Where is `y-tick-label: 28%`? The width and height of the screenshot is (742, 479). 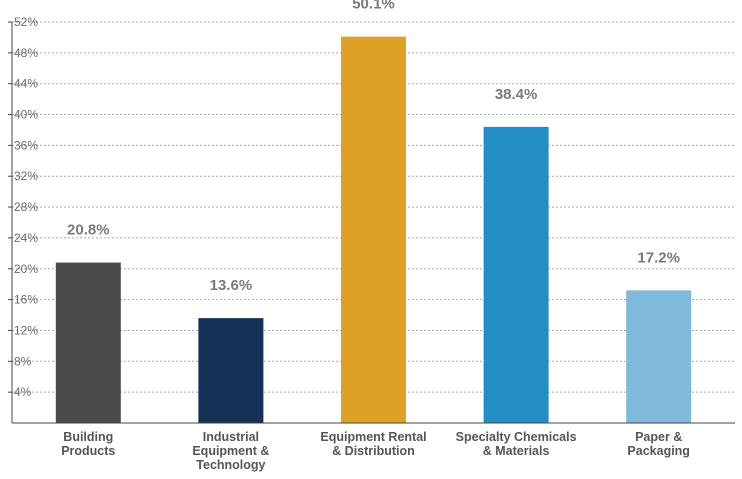 y-tick-label: 28% is located at coordinates (26, 207).